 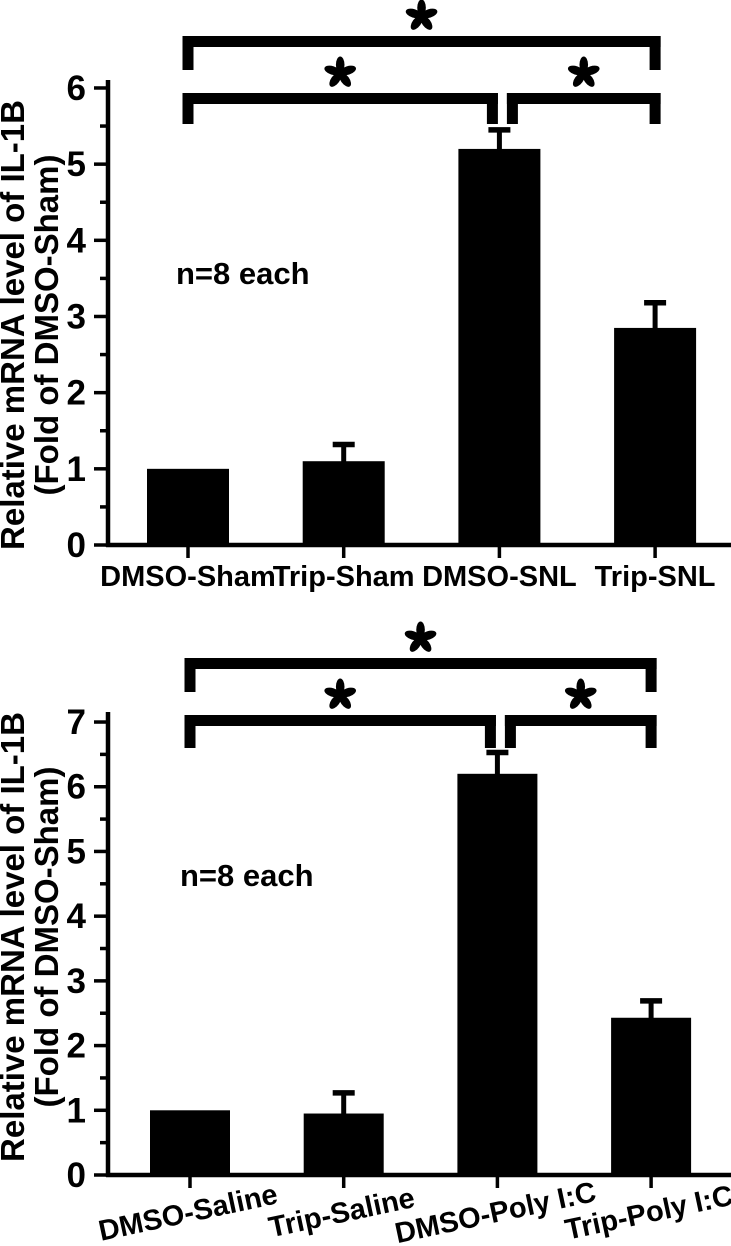 I want to click on bar-DMSO-Sham, so click(x=188, y=506).